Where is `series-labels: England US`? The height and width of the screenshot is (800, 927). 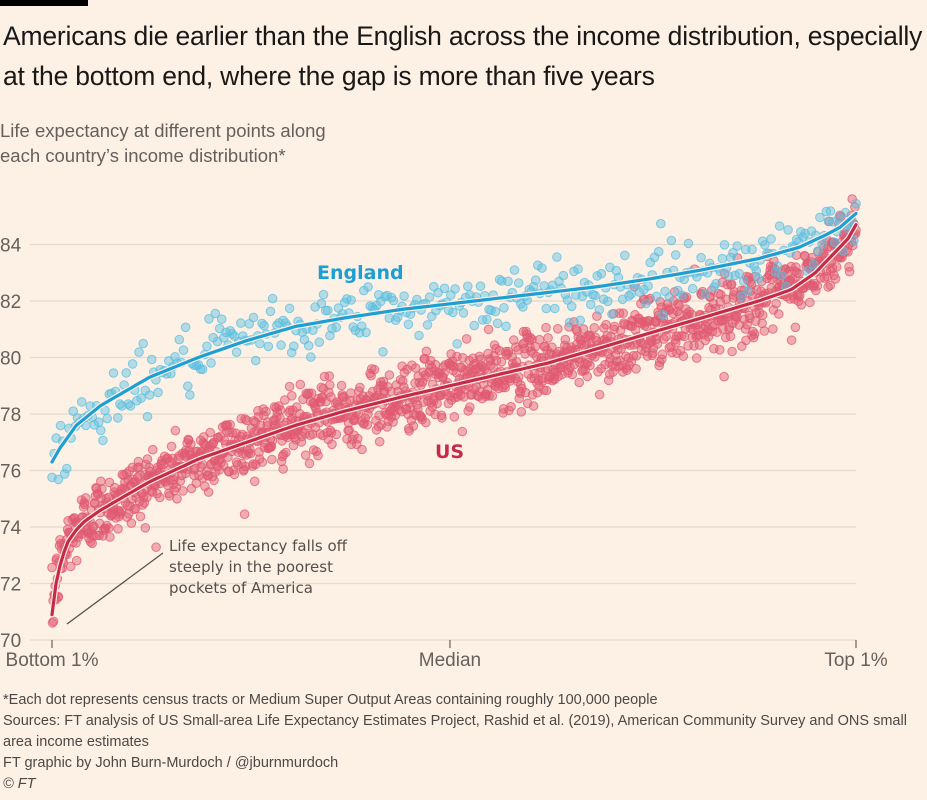 series-labels: England US is located at coordinates (390, 362).